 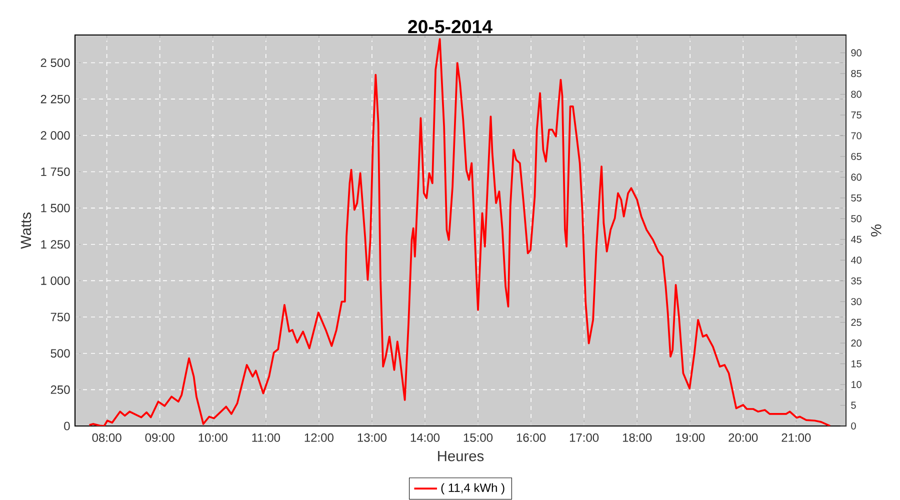 I want to click on y-tick-label: 1 250, so click(x=55, y=244).